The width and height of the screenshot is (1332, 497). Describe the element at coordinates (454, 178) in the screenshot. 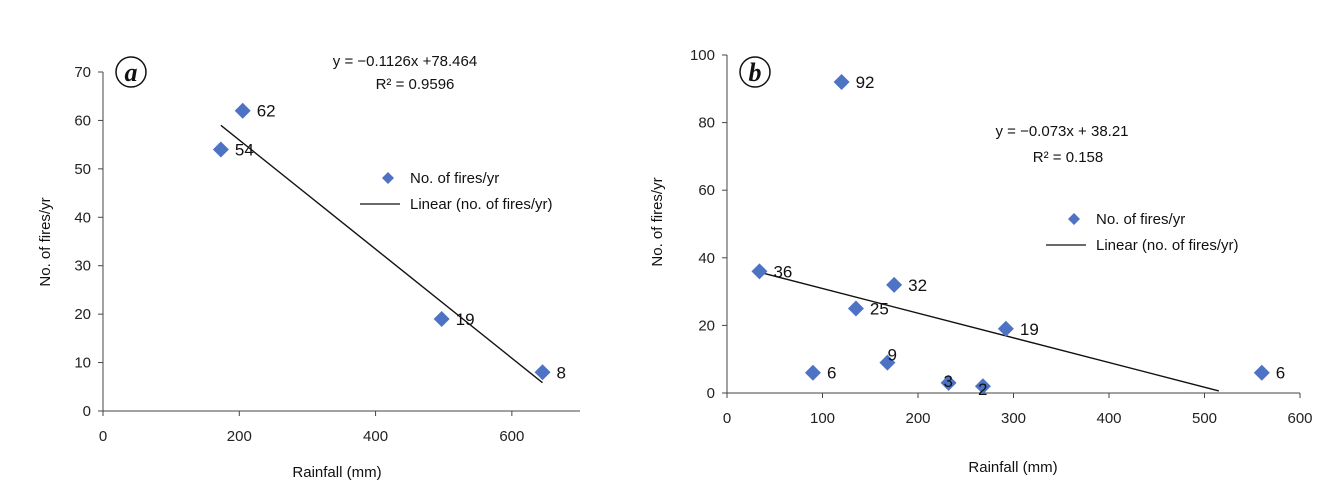

I see `panel-a-legend-label-series: No. of fires/yr` at that location.